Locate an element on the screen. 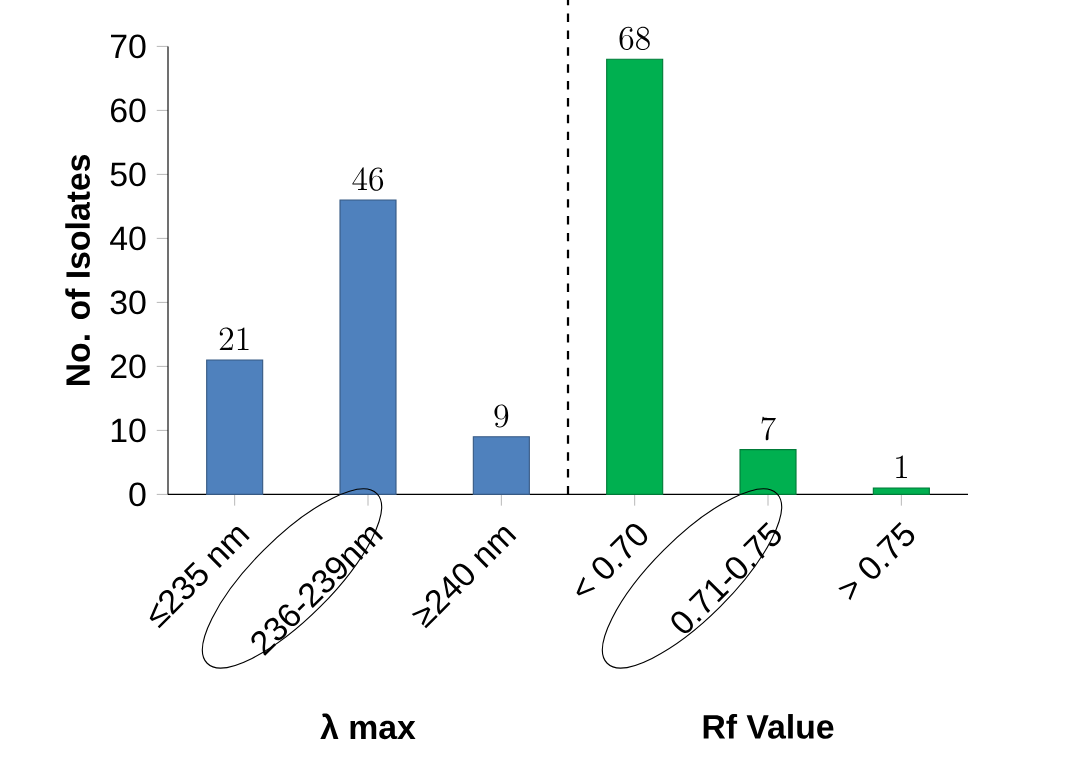 Image resolution: width=1072 pixels, height=774 pixels. y-tick-label: 20 is located at coordinates (128, 366).